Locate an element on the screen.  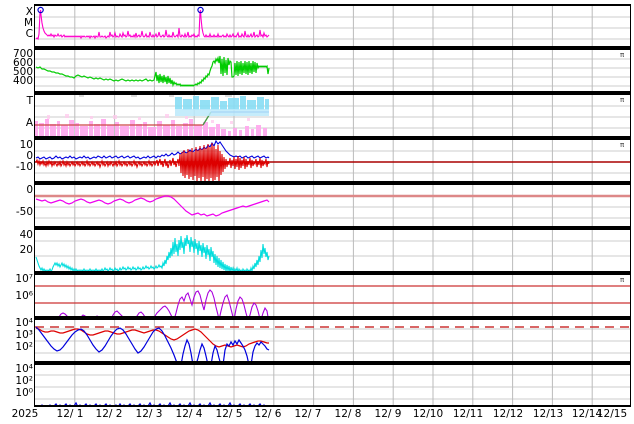
ytick-p9-2: 10⁰ is located at coordinates (24, 393).